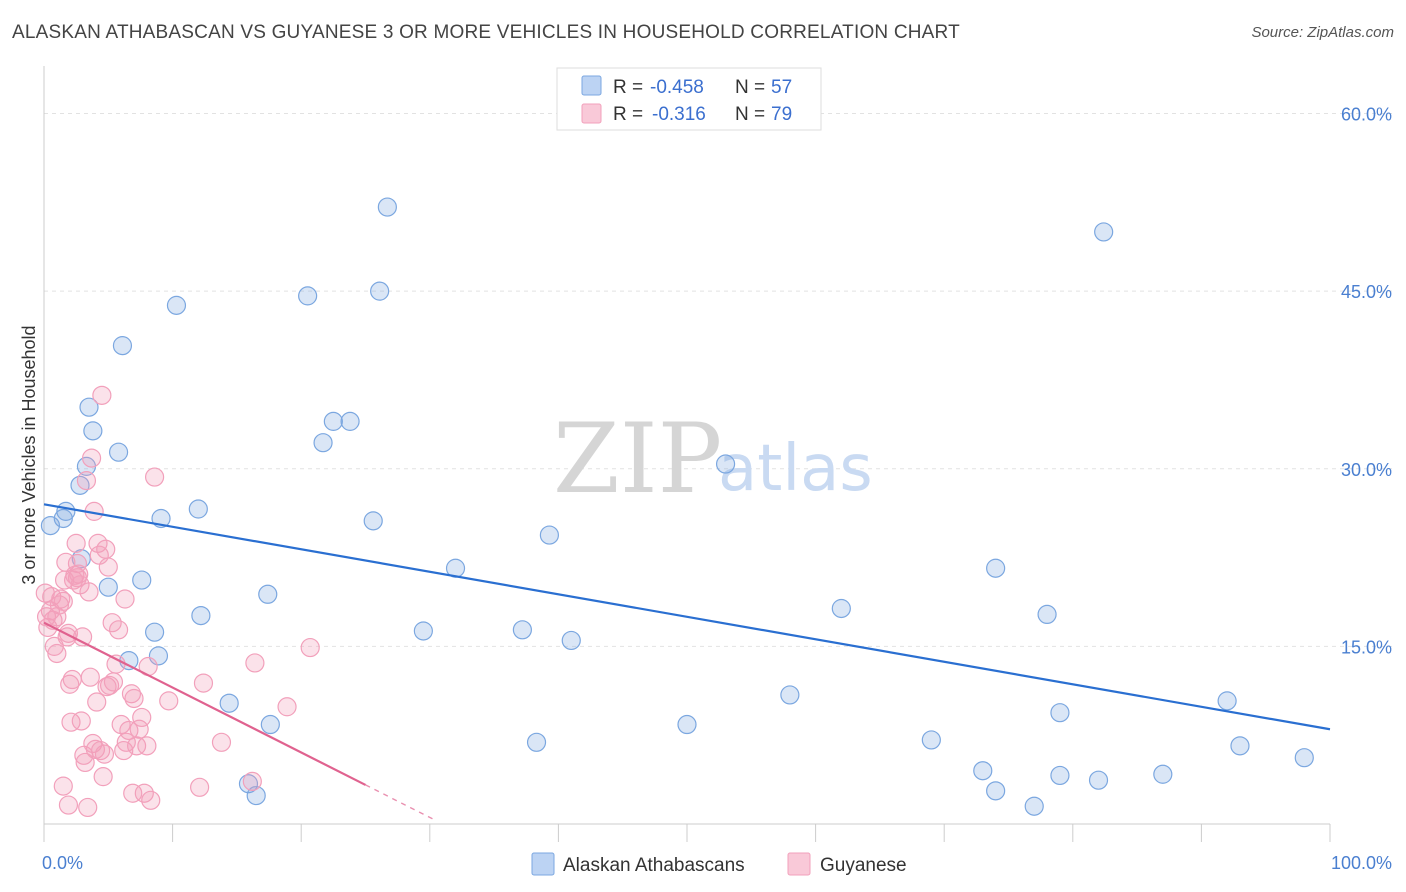 This screenshot has width=1406, height=892. What do you see at coordinates (543, 864) in the screenshot?
I see `legend-swatch-athabascan` at bounding box center [543, 864].